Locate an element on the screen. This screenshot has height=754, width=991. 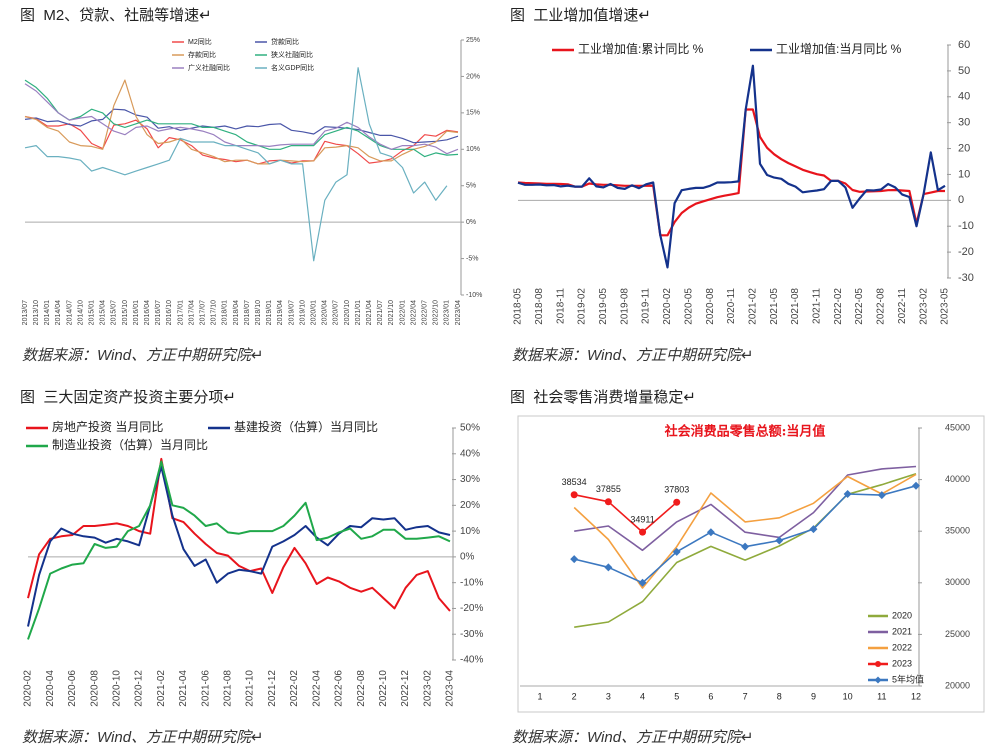
x-tick-label: 2021-06 is located at coordinates (205, 688).